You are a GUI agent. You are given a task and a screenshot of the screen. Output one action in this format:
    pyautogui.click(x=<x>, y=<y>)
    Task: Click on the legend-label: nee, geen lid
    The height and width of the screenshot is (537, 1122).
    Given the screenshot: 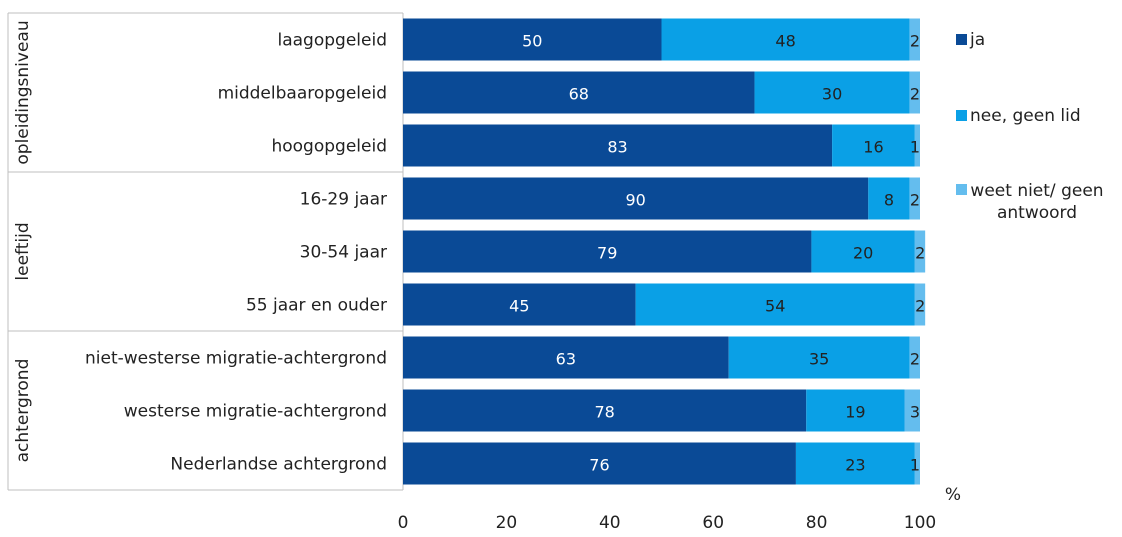 What is the action you would take?
    pyautogui.click(x=1025, y=116)
    